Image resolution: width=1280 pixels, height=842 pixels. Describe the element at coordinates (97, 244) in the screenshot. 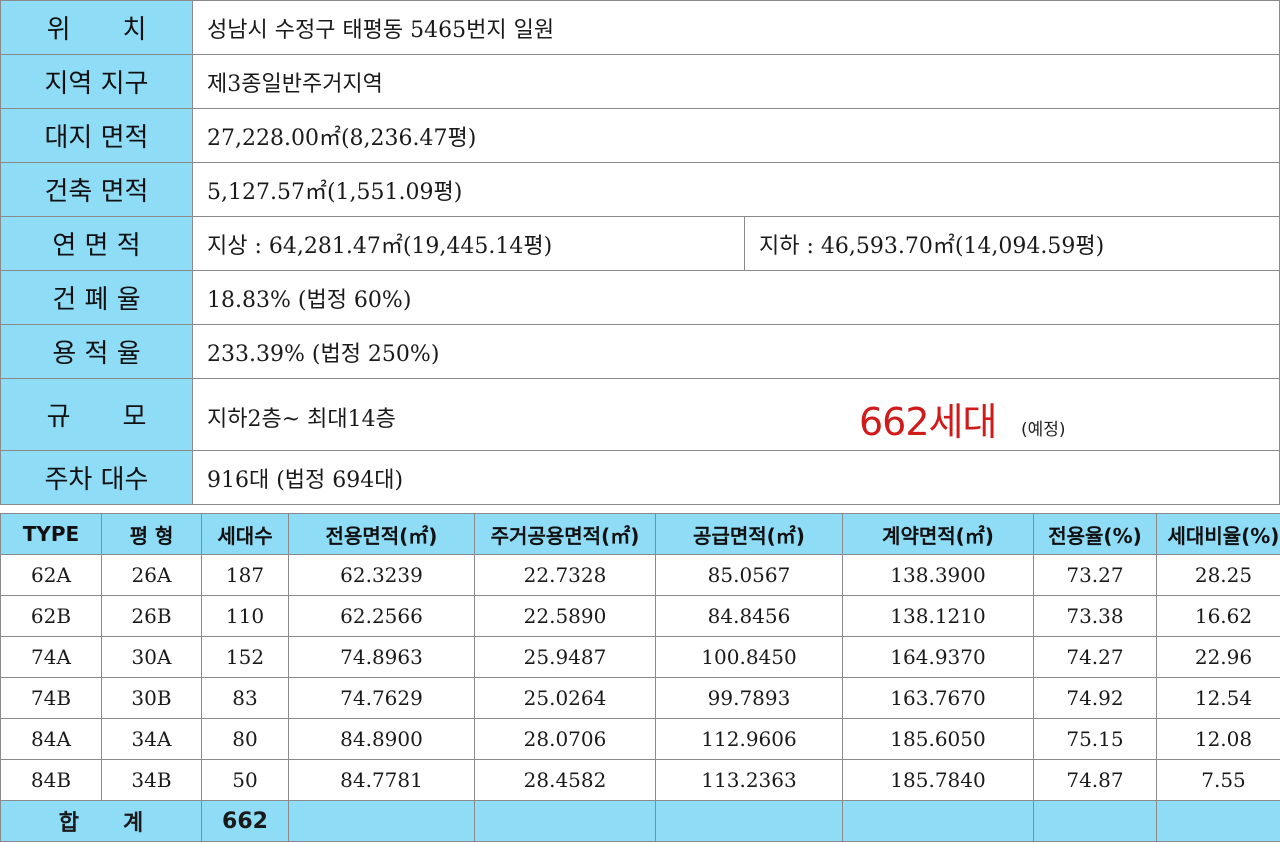

I see `gross-area-label: 연 면 적` at that location.